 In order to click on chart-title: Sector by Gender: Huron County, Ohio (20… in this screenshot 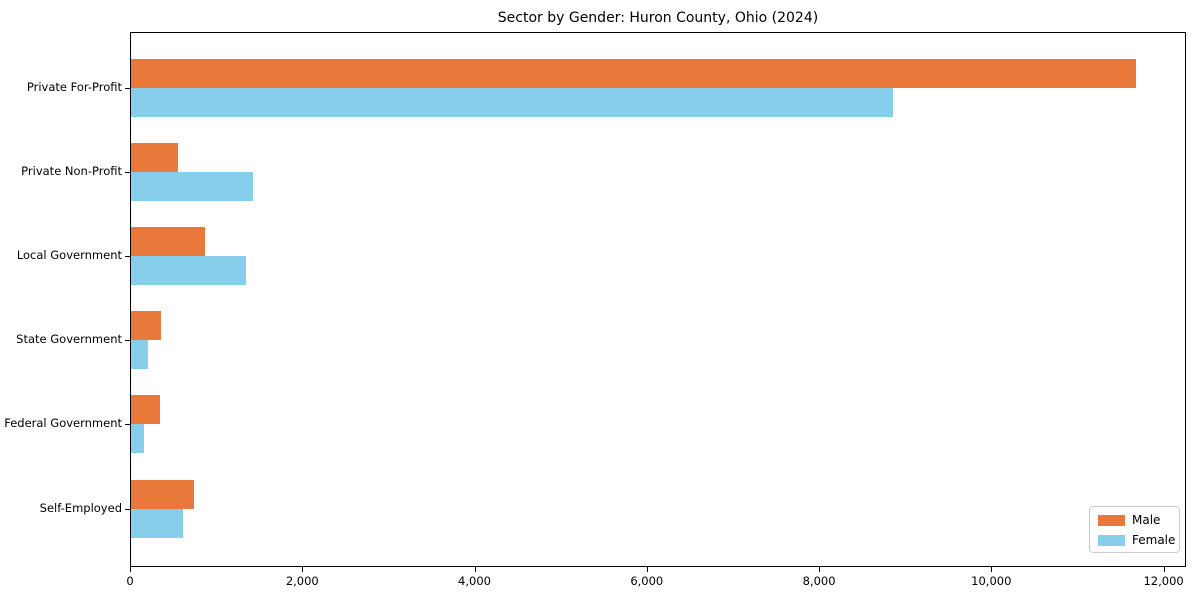, I will do `click(658, 18)`.